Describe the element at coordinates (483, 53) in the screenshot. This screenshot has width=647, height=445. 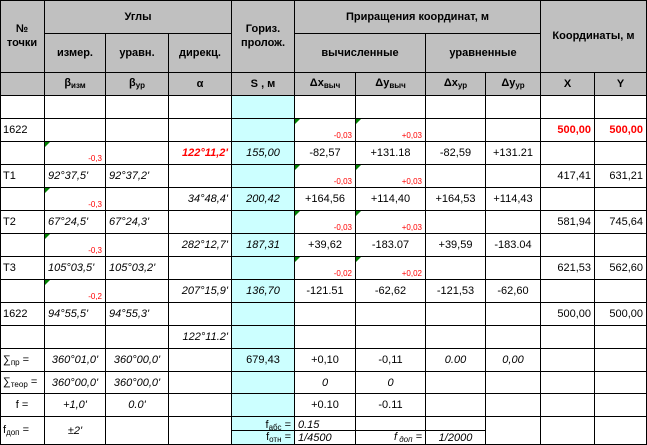
I see `header-adjusted-incr: уравненные` at that location.